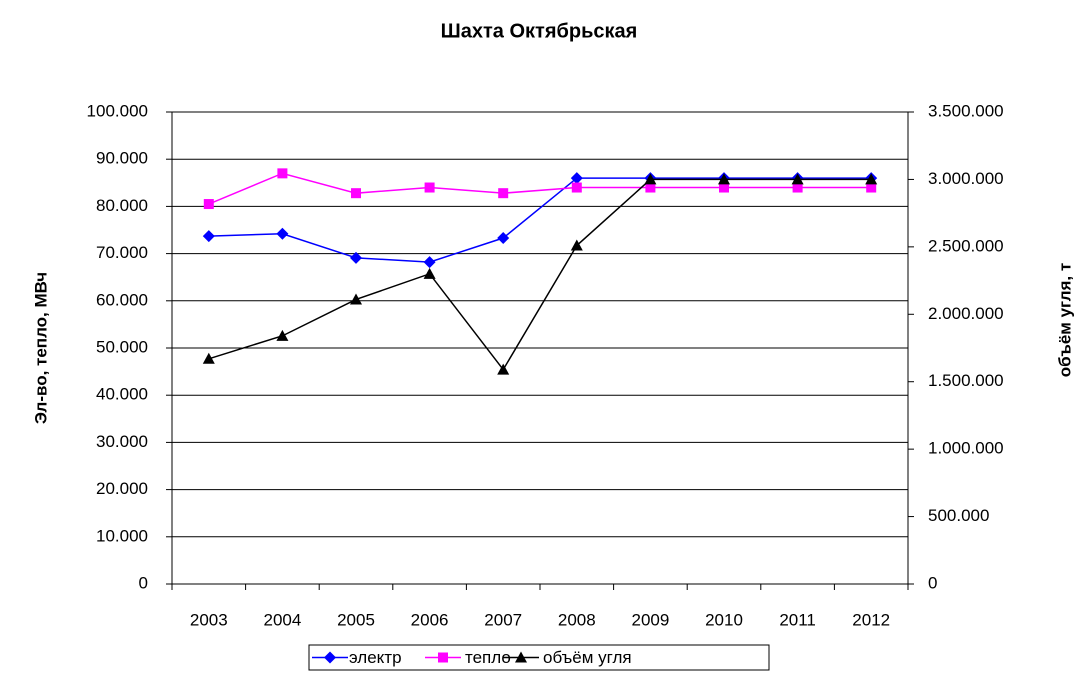 This screenshot has width=1078, height=700. I want to click on y-tick-label: 80.000, so click(122, 205).